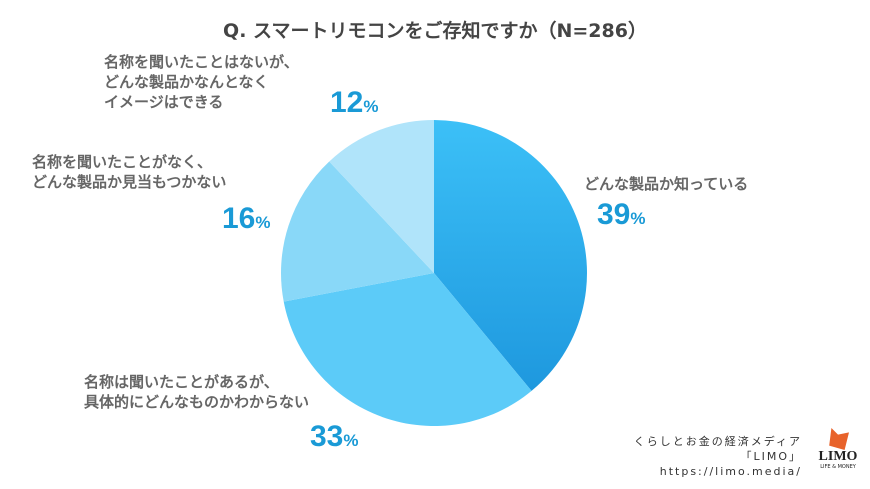 The image size is (870, 489). Describe the element at coordinates (129, 172) in the screenshot. I see `slice-label-2: 名称を聞いたことがなく、 どんな製品か見当もつかない` at that location.